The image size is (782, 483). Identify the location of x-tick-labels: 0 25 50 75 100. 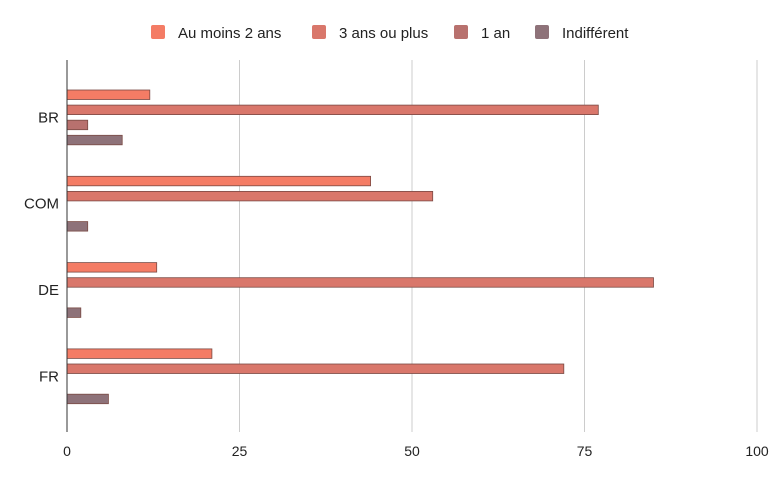
(416, 451).